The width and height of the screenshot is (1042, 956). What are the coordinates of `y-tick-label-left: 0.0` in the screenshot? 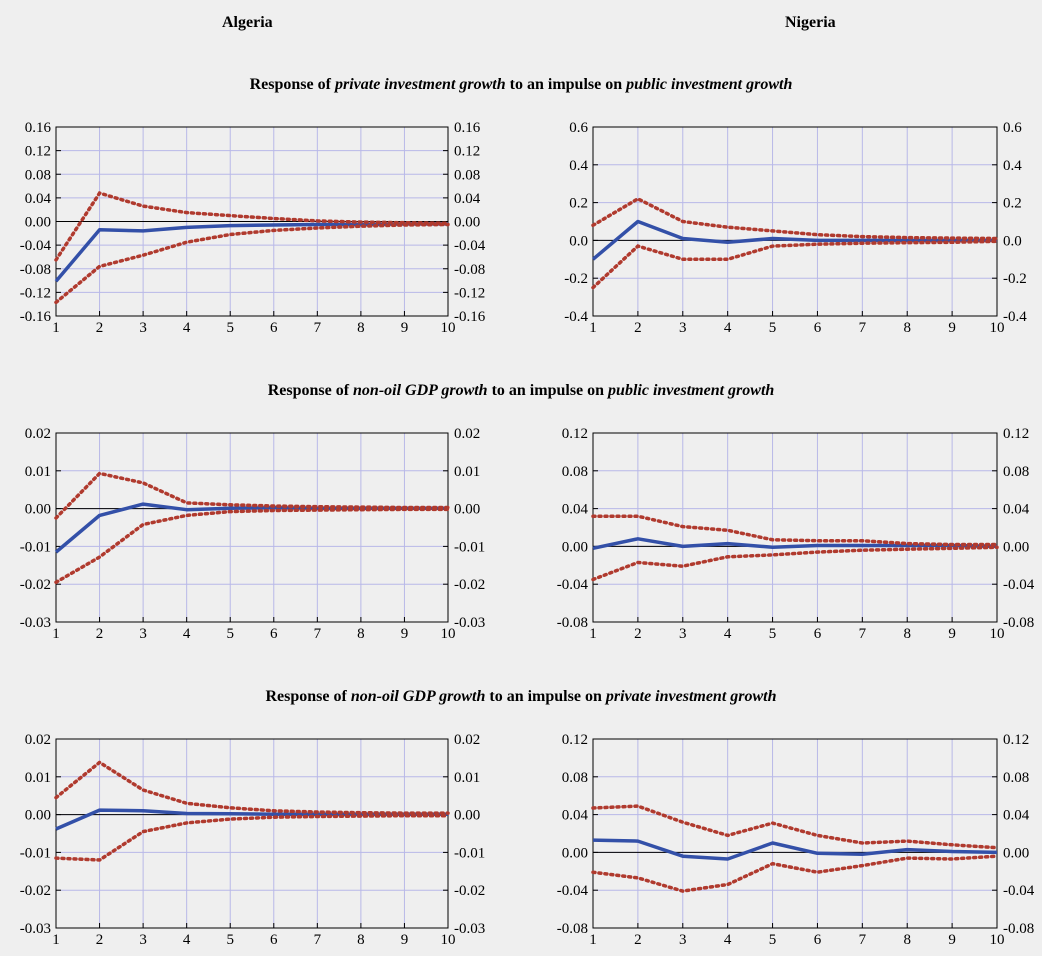 It's located at (578, 241).